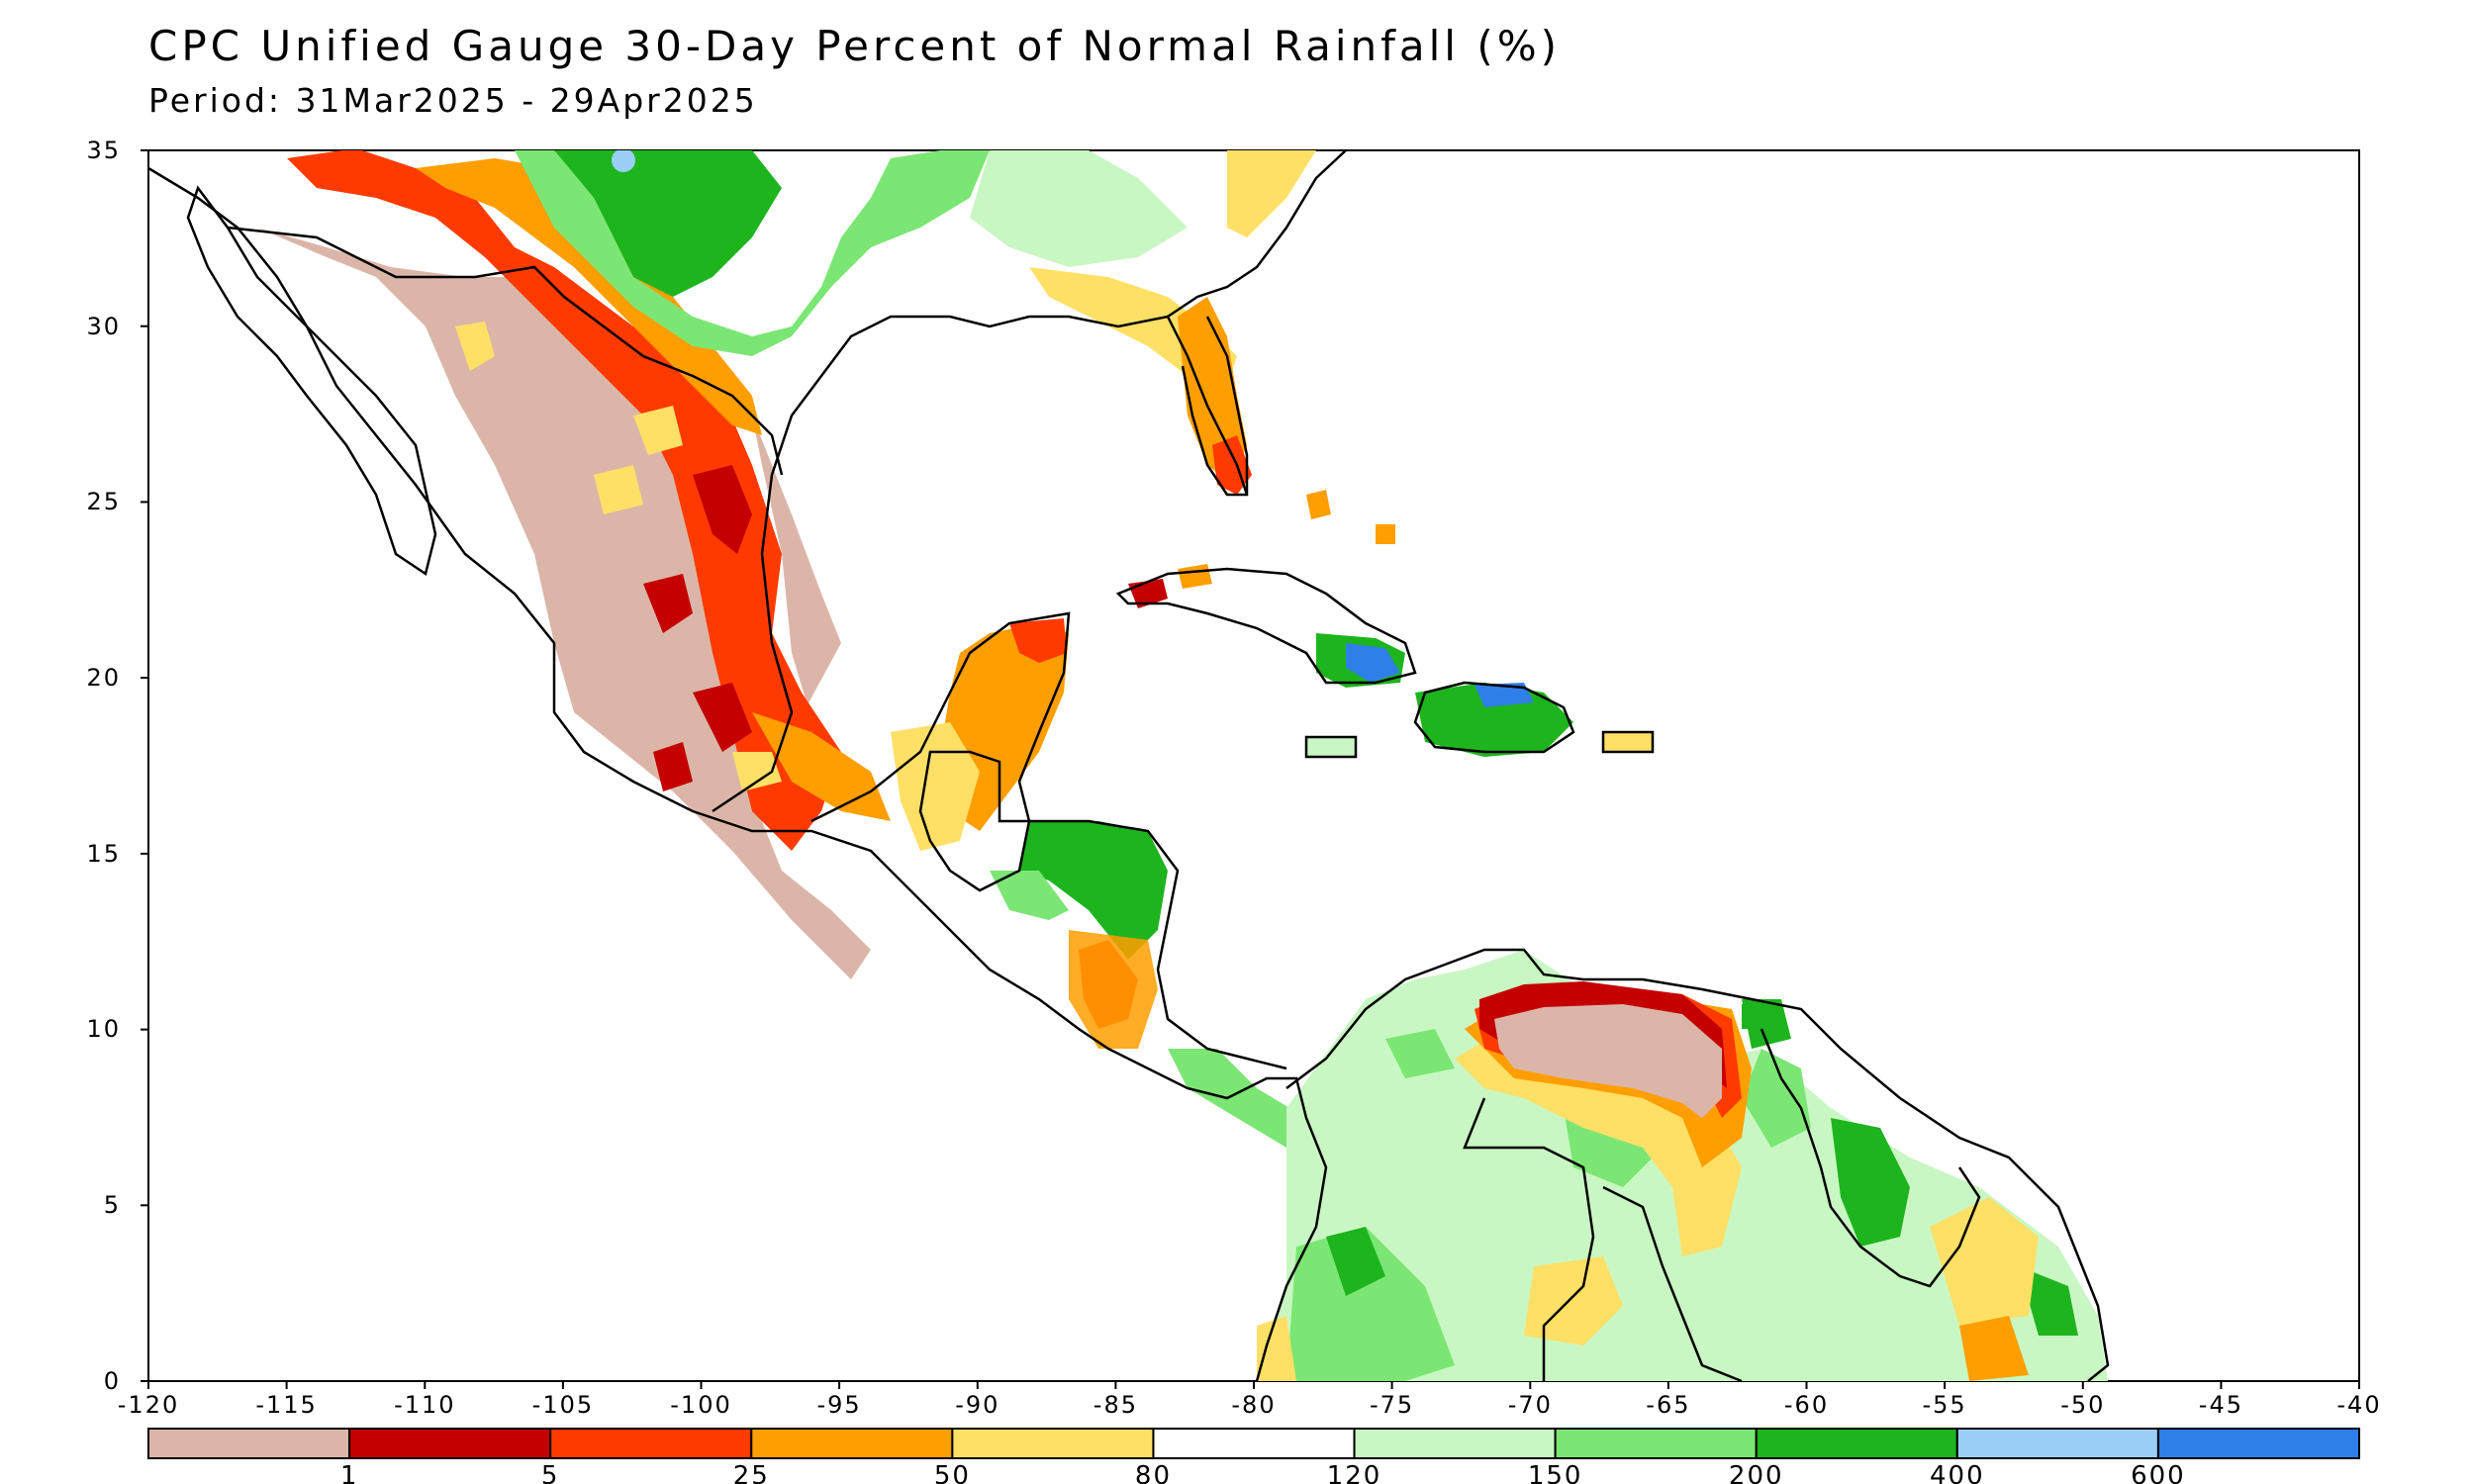 This screenshot has height=1484, width=2474. Describe the element at coordinates (1392, 1405) in the screenshot. I see `lon-tick-label: -75` at that location.